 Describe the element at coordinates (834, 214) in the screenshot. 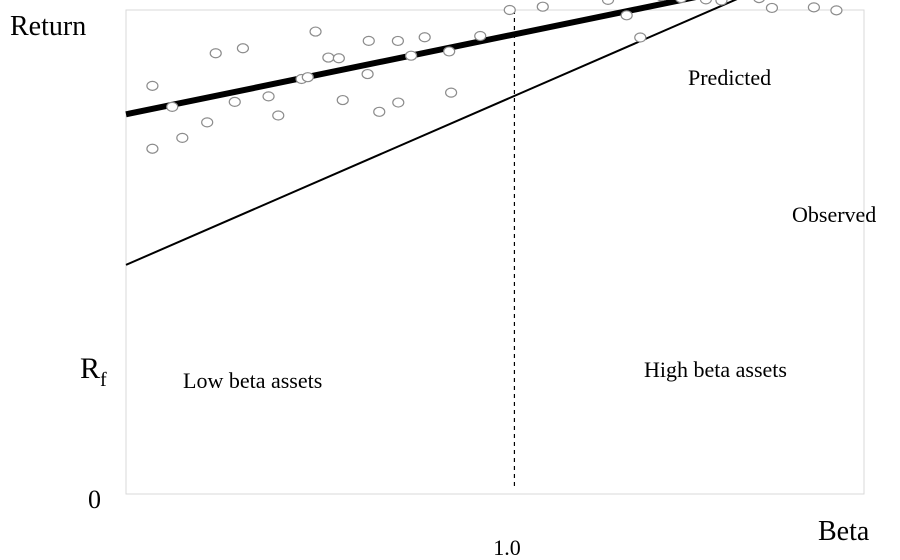

I see `series-label-observed: Observed` at that location.